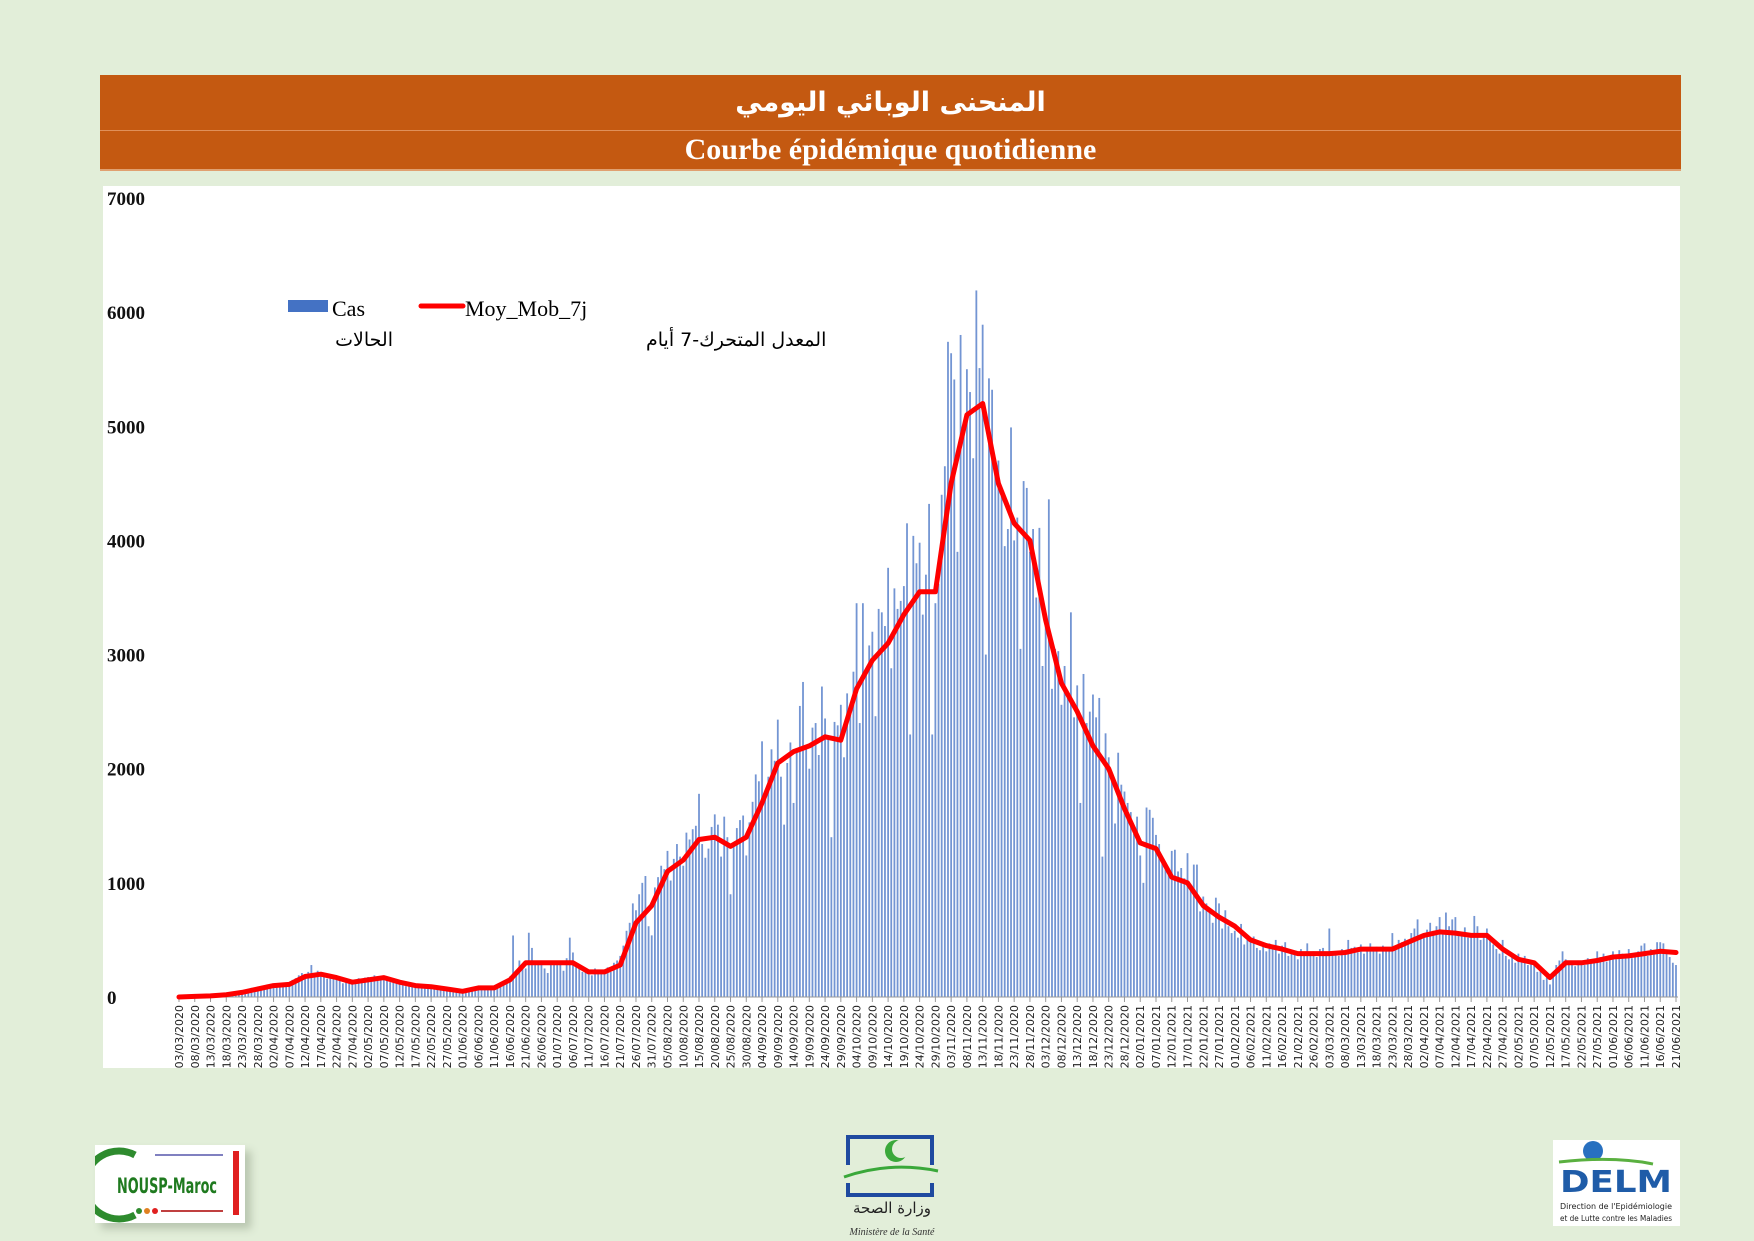  What do you see at coordinates (1046, 1036) in the screenshot?
I see `x-tick-label: 03/12/2020` at bounding box center [1046, 1036].